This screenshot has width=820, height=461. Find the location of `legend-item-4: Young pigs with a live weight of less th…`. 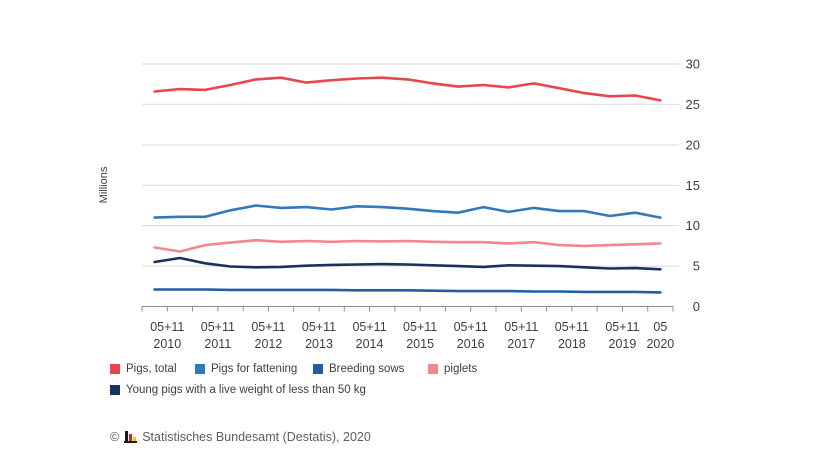

legend-item-4: Young pigs with a live weight of less th… is located at coordinates (238, 390).